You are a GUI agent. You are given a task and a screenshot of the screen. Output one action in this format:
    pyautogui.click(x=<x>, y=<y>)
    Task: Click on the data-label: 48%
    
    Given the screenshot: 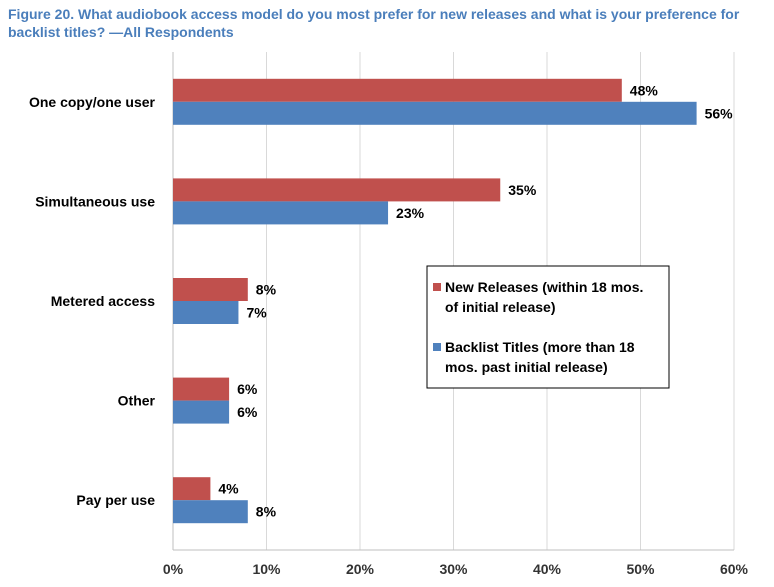 What is the action you would take?
    pyautogui.click(x=644, y=90)
    